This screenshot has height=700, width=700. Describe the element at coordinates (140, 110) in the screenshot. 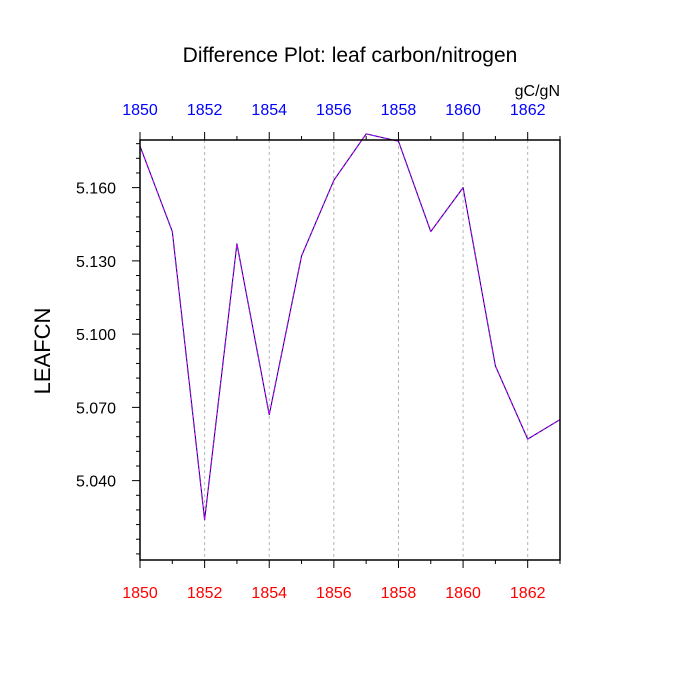

I see `x-tick-label-top: 1850` at that location.